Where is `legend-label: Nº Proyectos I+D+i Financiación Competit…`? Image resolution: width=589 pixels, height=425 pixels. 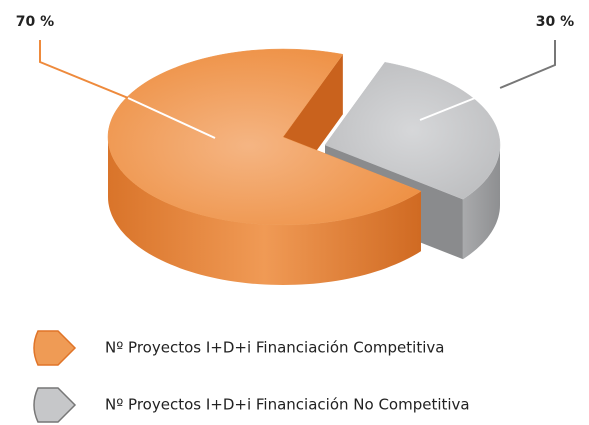 legend-label: Nº Proyectos I+D+i Financiación Competit… is located at coordinates (274, 348).